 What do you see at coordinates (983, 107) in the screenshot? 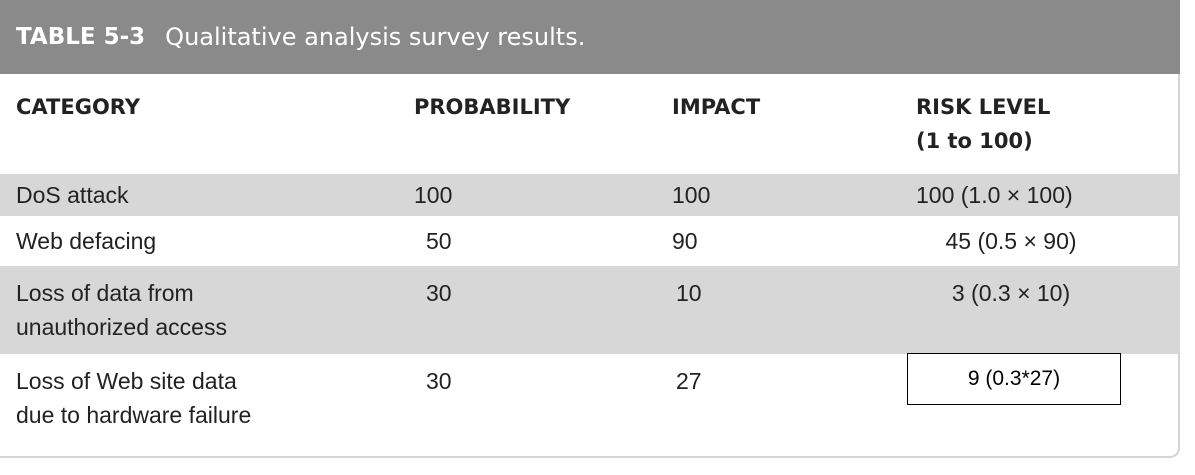
I see `header-risk-level-line1: RISK LEVEL` at bounding box center [983, 107].